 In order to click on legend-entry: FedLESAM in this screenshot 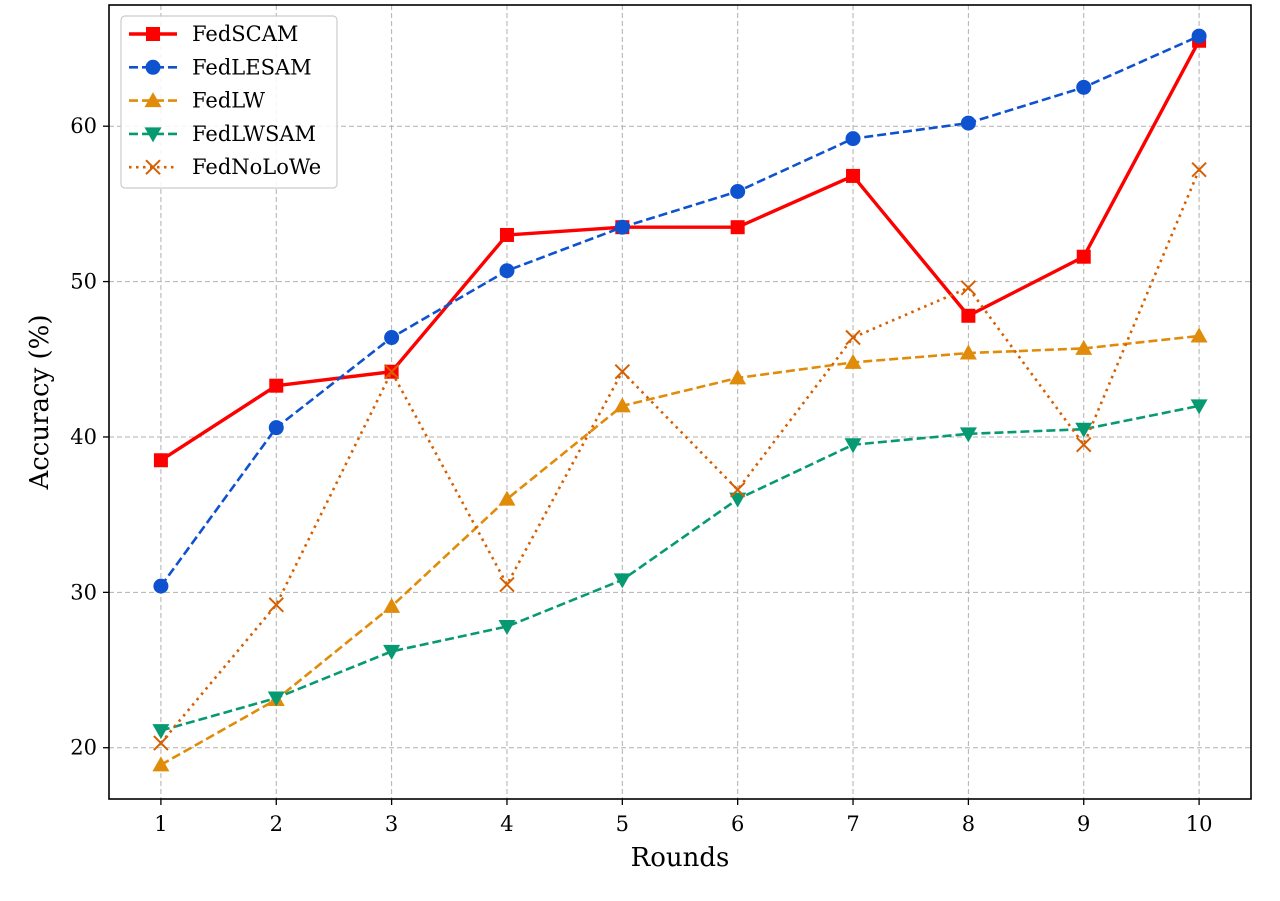, I will do `click(220, 67)`.